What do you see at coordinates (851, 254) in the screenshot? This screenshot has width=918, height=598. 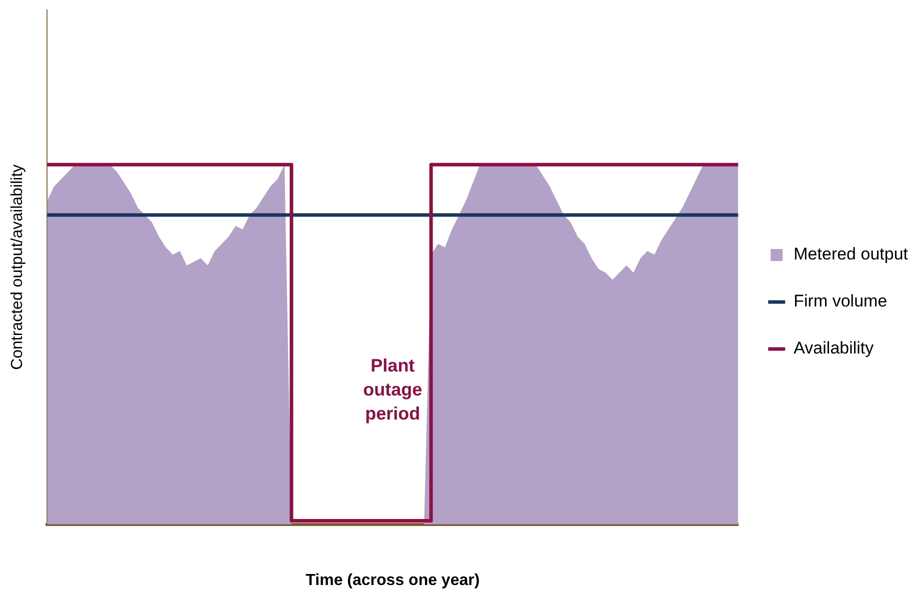 I see `legend-label: Metered output` at bounding box center [851, 254].